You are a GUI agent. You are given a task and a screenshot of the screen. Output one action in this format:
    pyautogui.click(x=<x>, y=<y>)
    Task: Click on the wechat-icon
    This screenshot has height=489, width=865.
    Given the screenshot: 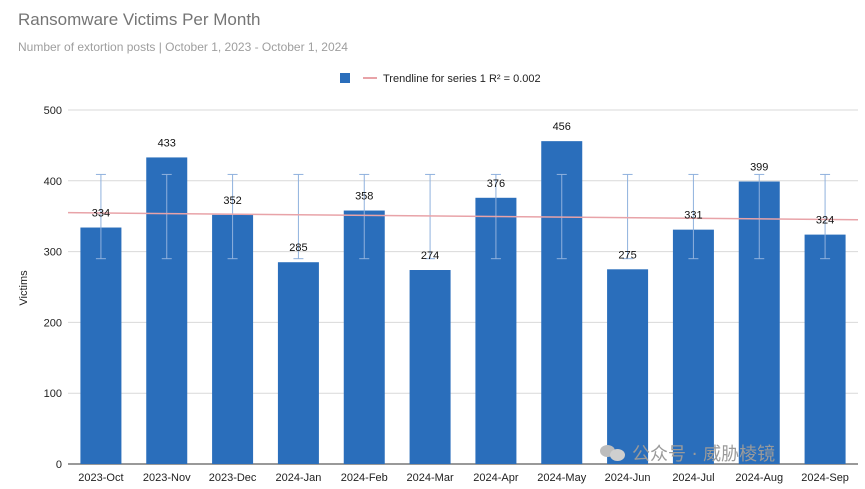 What is the action you would take?
    pyautogui.click(x=613, y=453)
    